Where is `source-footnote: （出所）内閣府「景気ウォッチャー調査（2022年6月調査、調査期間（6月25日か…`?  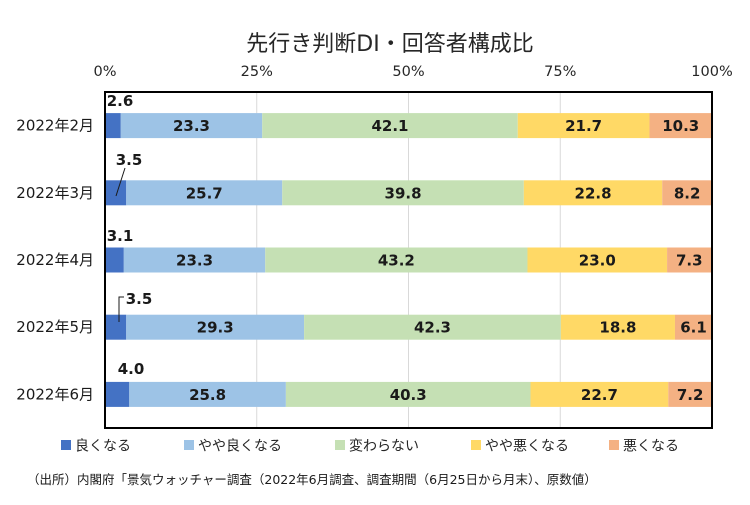
source-footnote: （出所）内閣府「景気ウォッチャー調査（2022年6月調査、調査期間（6月25日か… is located at coordinates (312, 479).